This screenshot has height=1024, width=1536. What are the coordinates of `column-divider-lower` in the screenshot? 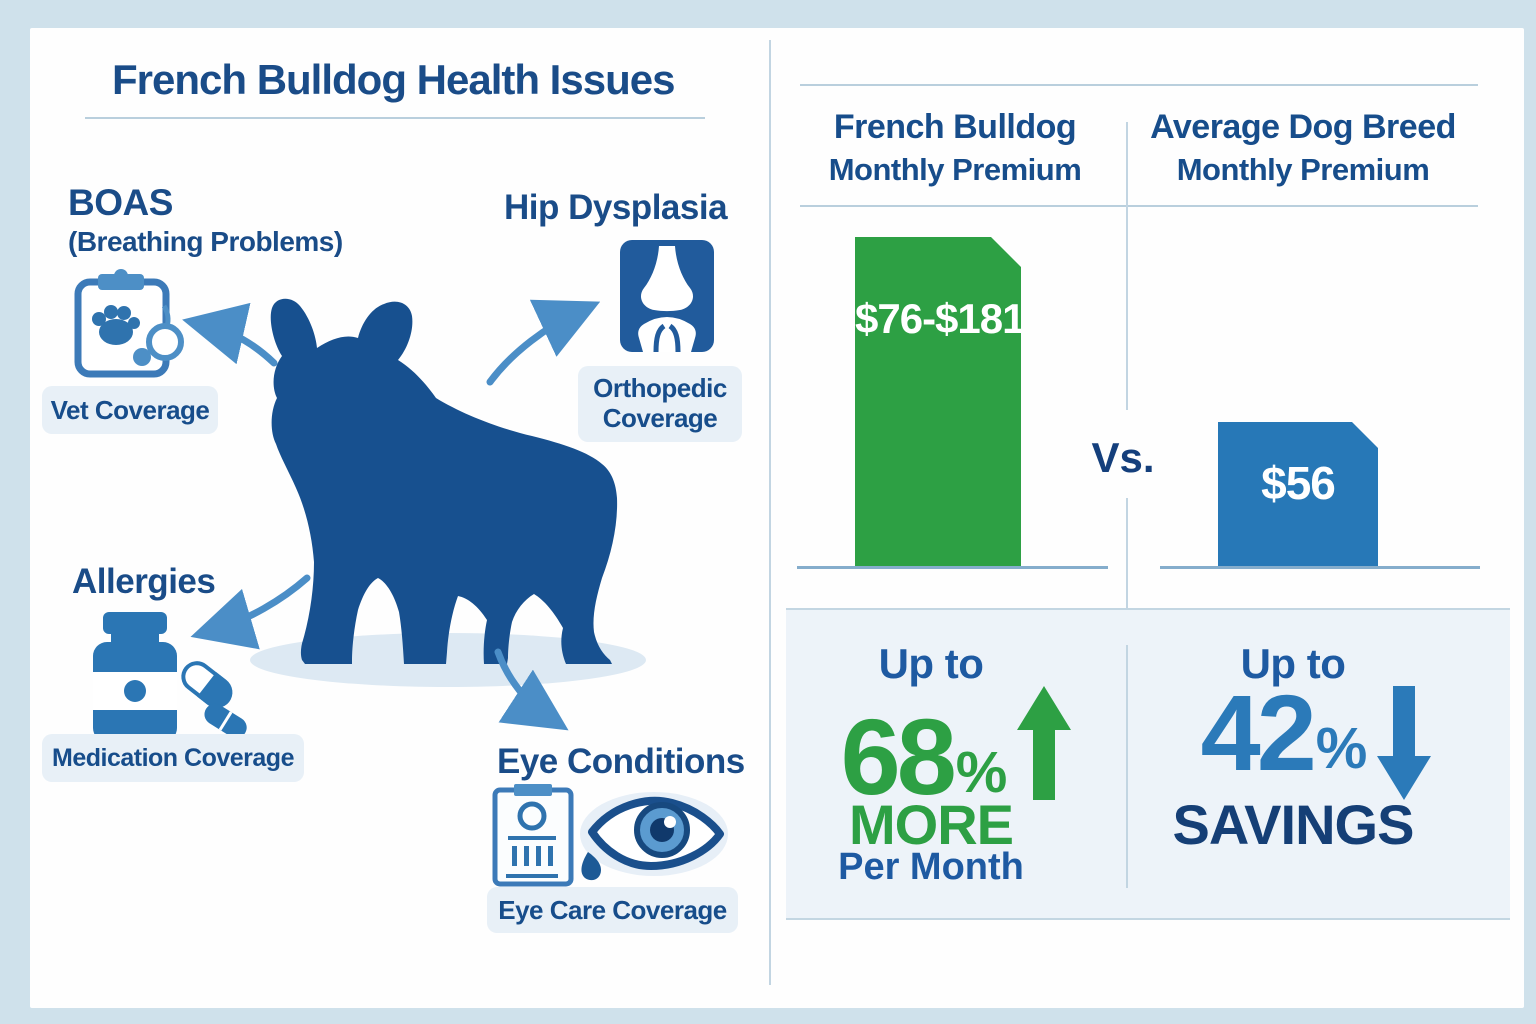 It's located at (1127, 553).